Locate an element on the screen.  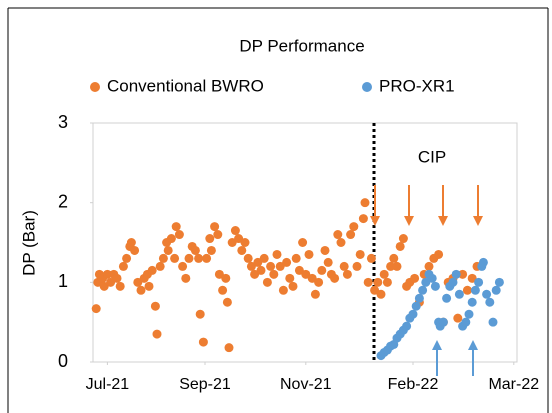
y-tick-label: 2 is located at coordinates (63, 201).